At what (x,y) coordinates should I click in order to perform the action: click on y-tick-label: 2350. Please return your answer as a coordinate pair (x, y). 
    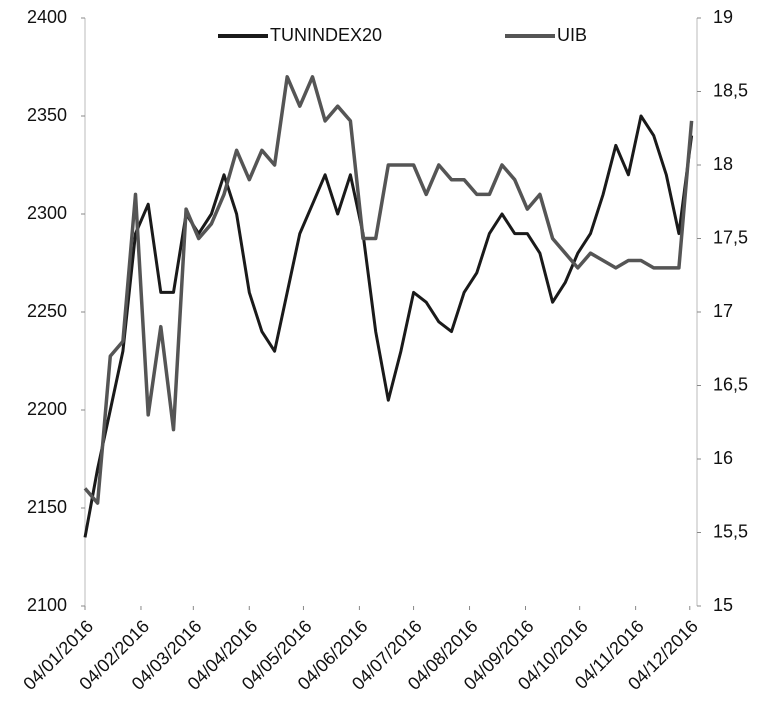
    Looking at the image, I should click on (47, 115).